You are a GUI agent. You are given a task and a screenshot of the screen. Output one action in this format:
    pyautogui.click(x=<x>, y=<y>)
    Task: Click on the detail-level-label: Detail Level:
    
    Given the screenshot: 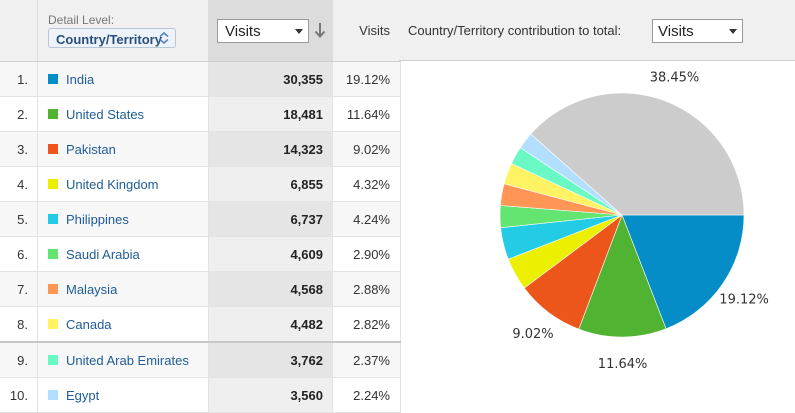 What is the action you would take?
    pyautogui.click(x=81, y=20)
    